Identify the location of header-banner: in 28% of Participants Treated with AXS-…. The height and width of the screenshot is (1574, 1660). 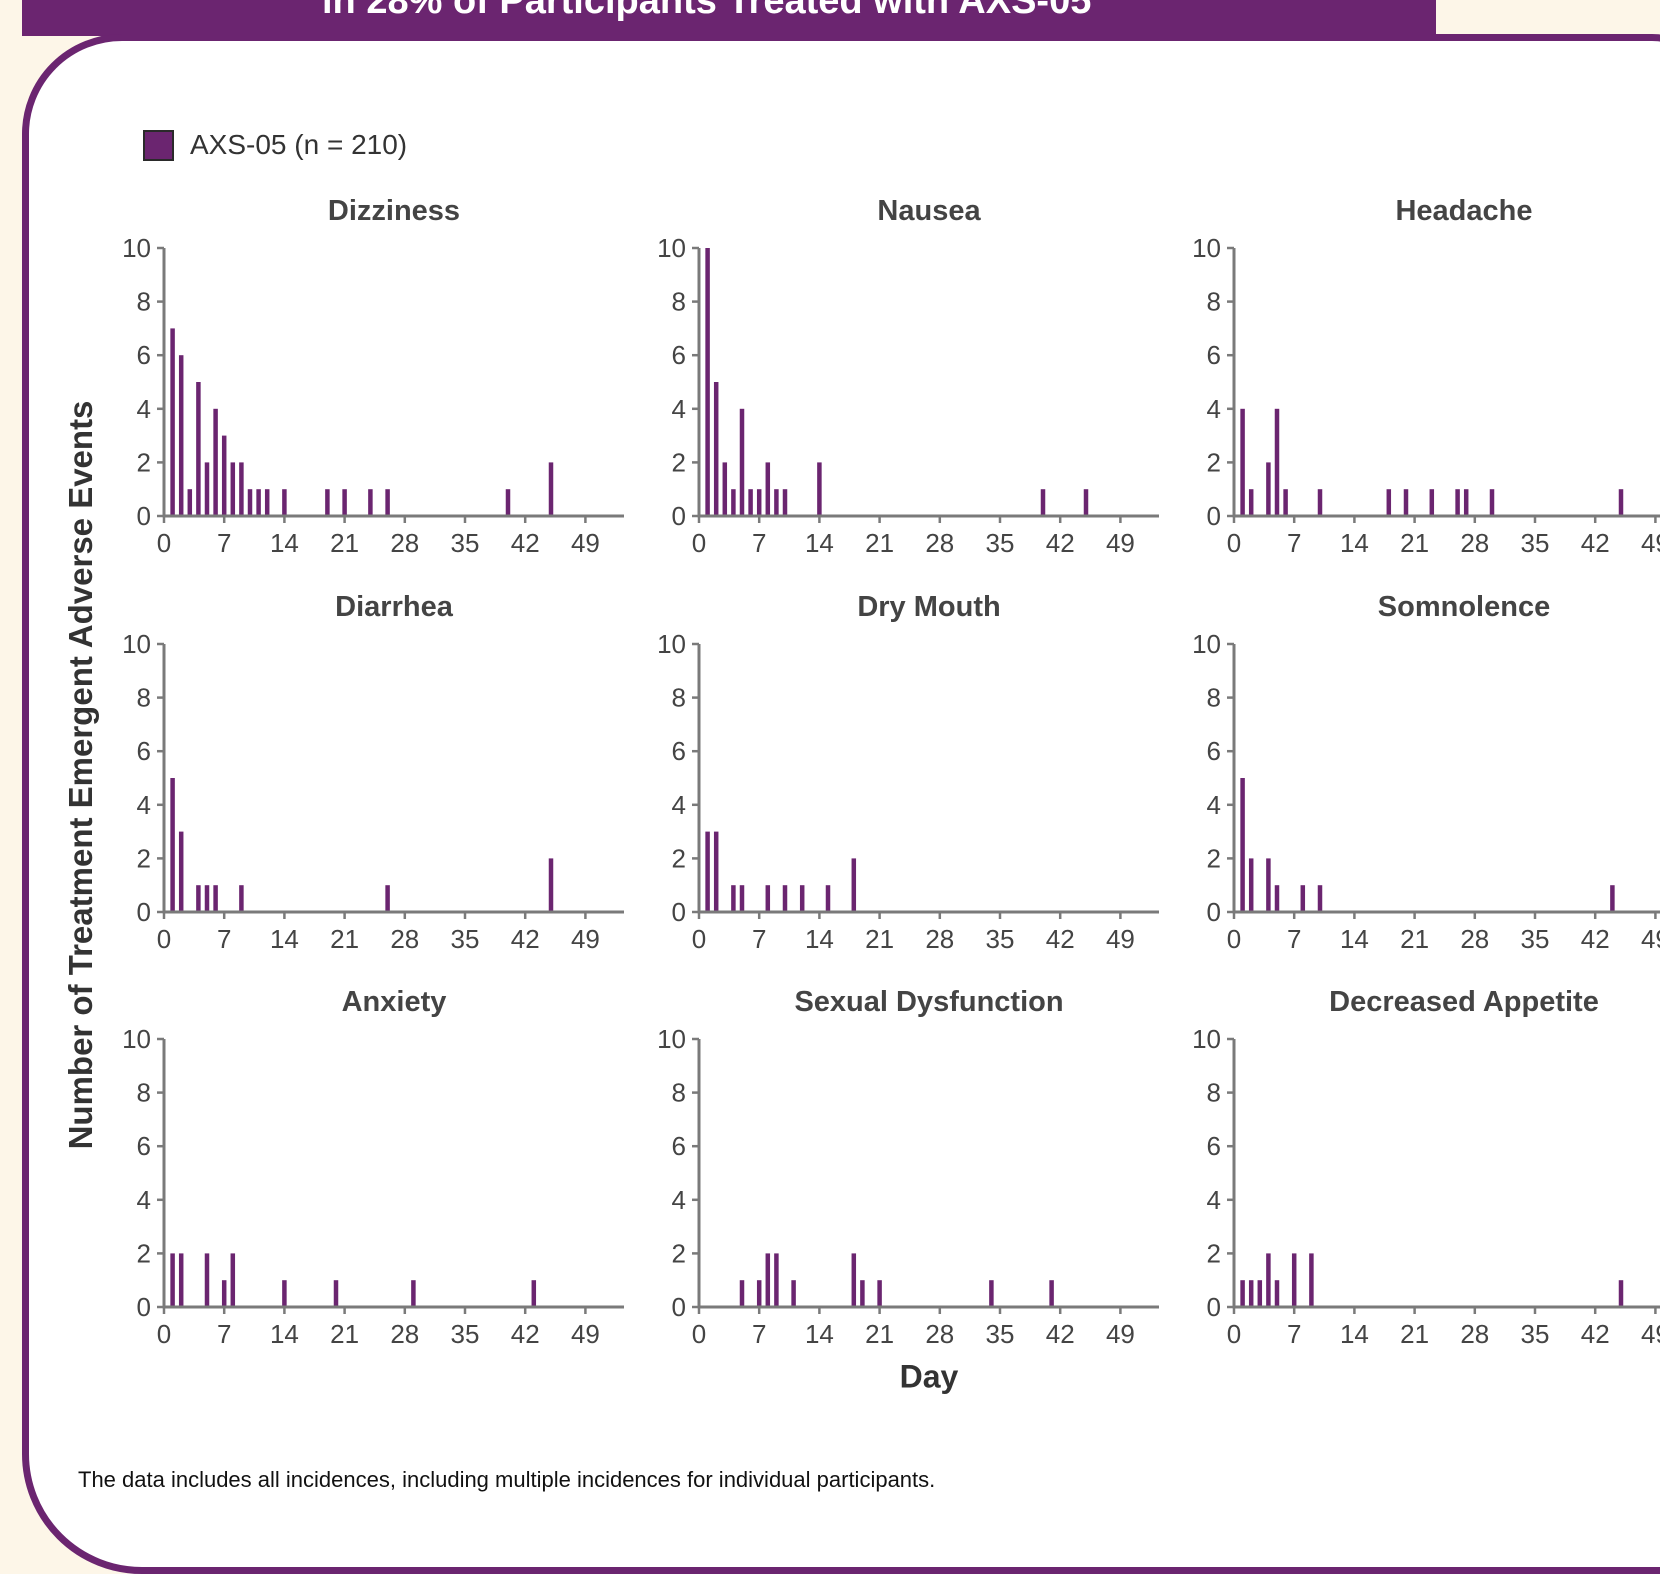
(729, 18).